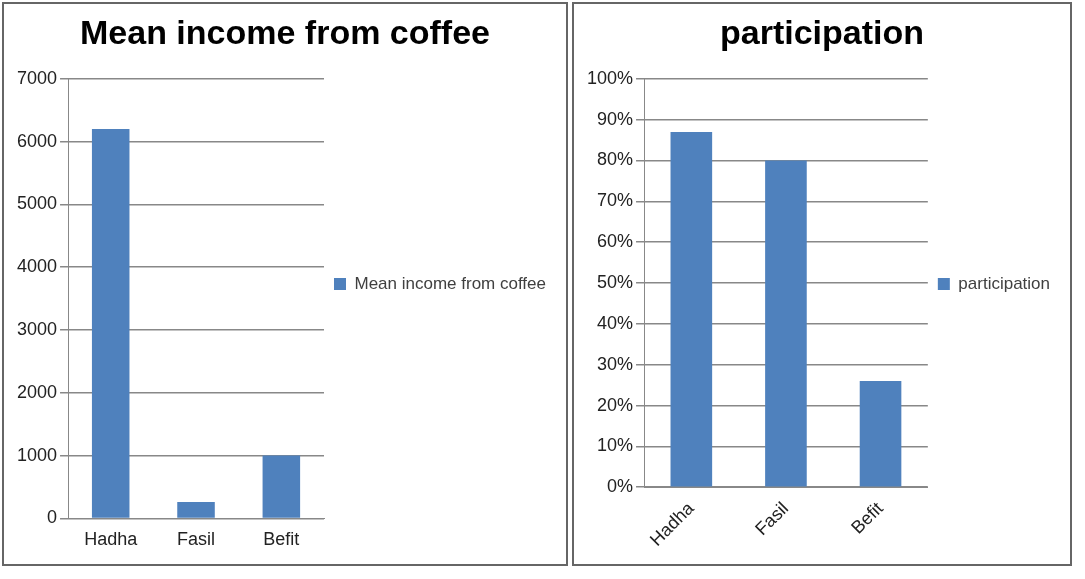  What do you see at coordinates (1004, 283) in the screenshot?
I see `legend-label: participation` at bounding box center [1004, 283].